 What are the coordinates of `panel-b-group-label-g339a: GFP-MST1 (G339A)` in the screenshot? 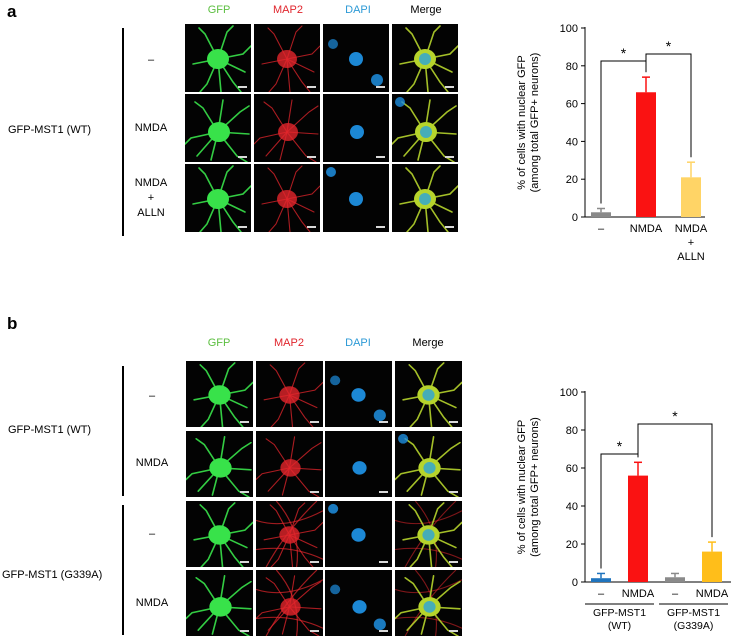 It's located at (52, 575).